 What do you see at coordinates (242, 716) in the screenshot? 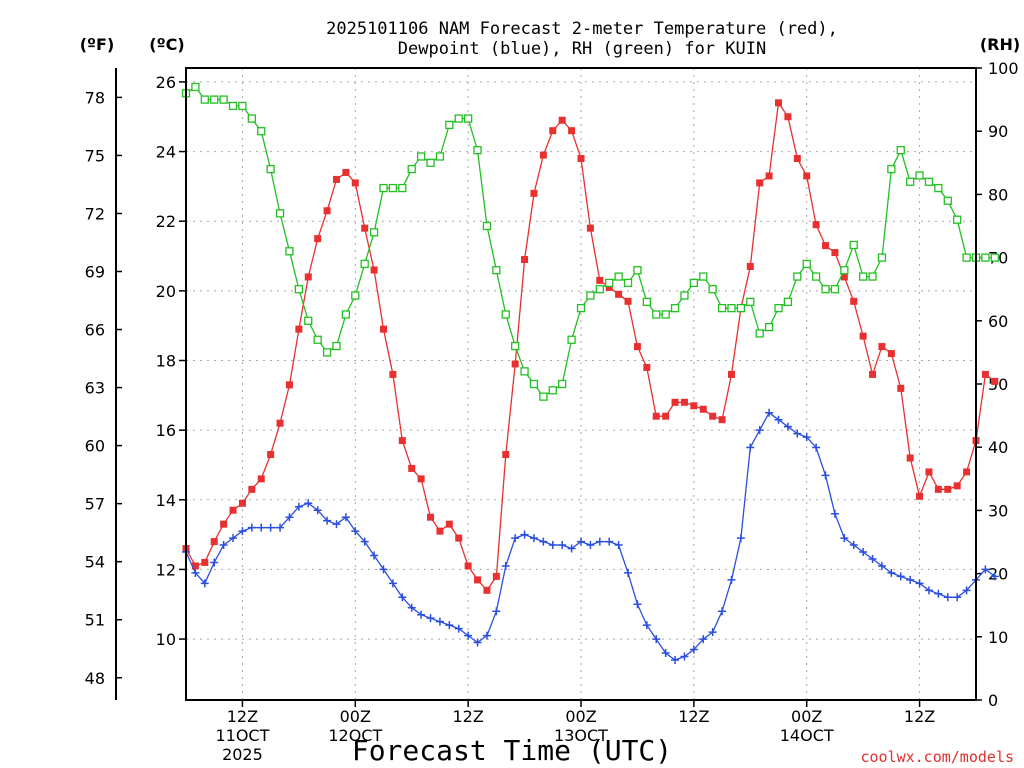
I see `x-tick-label: 12Z` at bounding box center [242, 716].